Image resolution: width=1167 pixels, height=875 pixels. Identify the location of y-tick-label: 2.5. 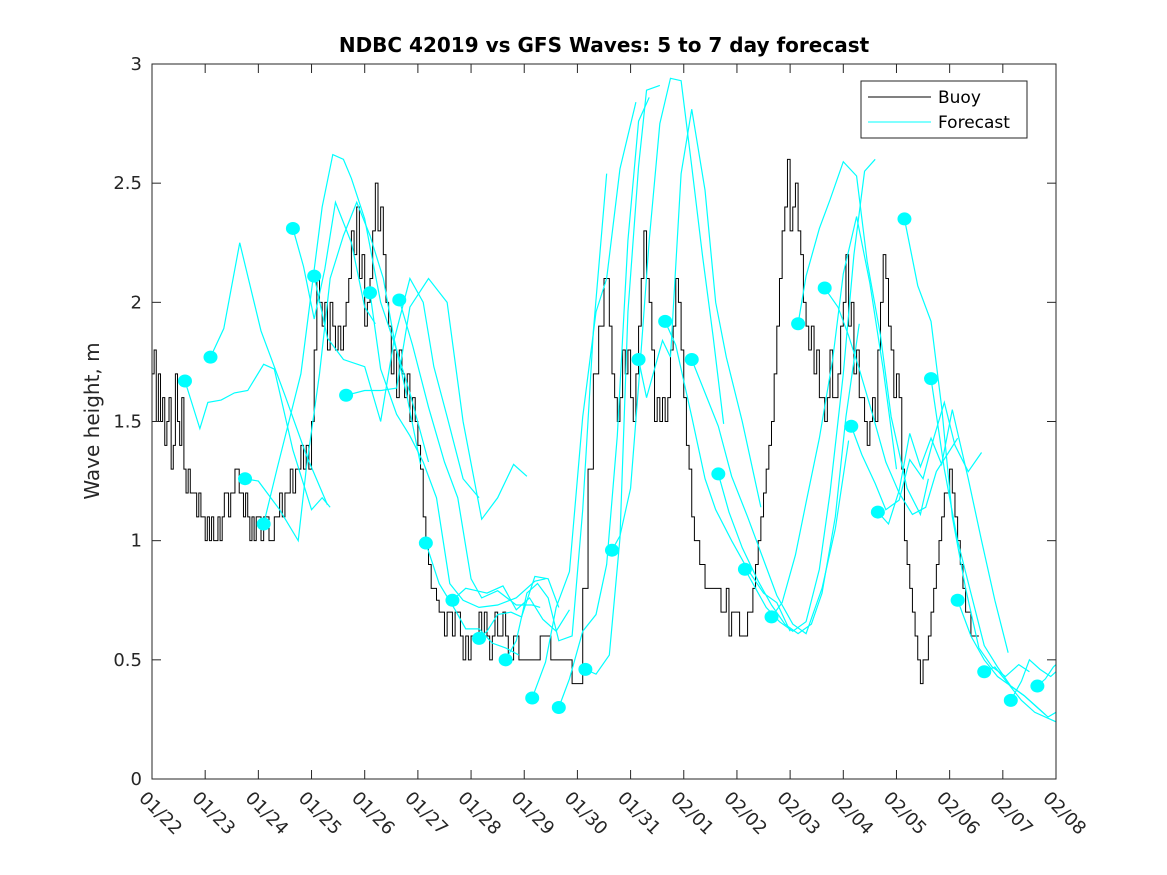
(127, 183).